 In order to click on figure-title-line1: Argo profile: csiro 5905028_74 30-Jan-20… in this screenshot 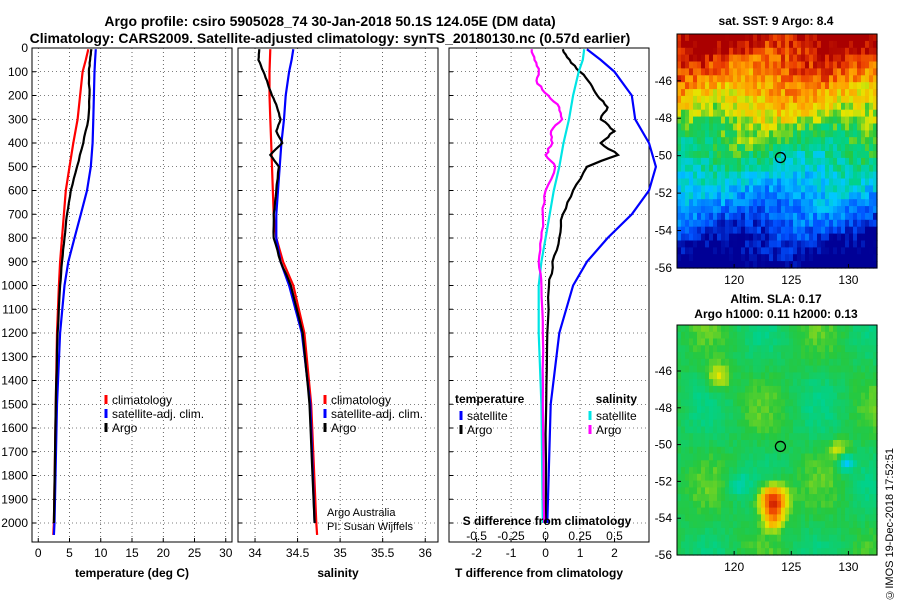, I will do `click(330, 21)`.